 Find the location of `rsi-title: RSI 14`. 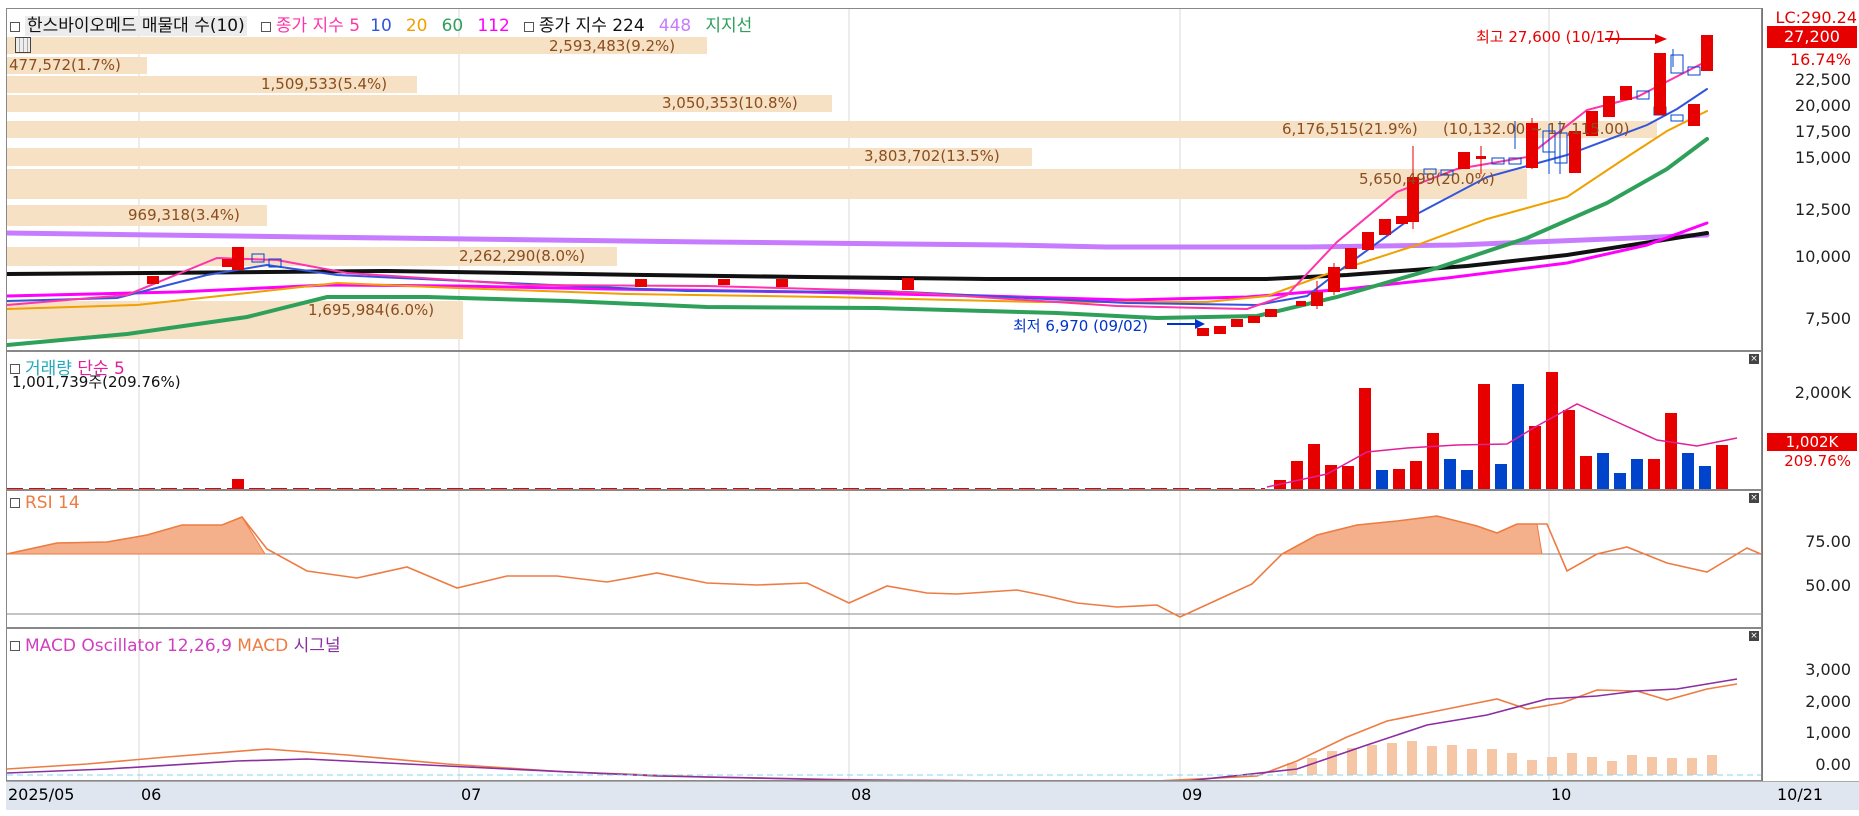

rsi-title: RSI 14 is located at coordinates (52, 503).